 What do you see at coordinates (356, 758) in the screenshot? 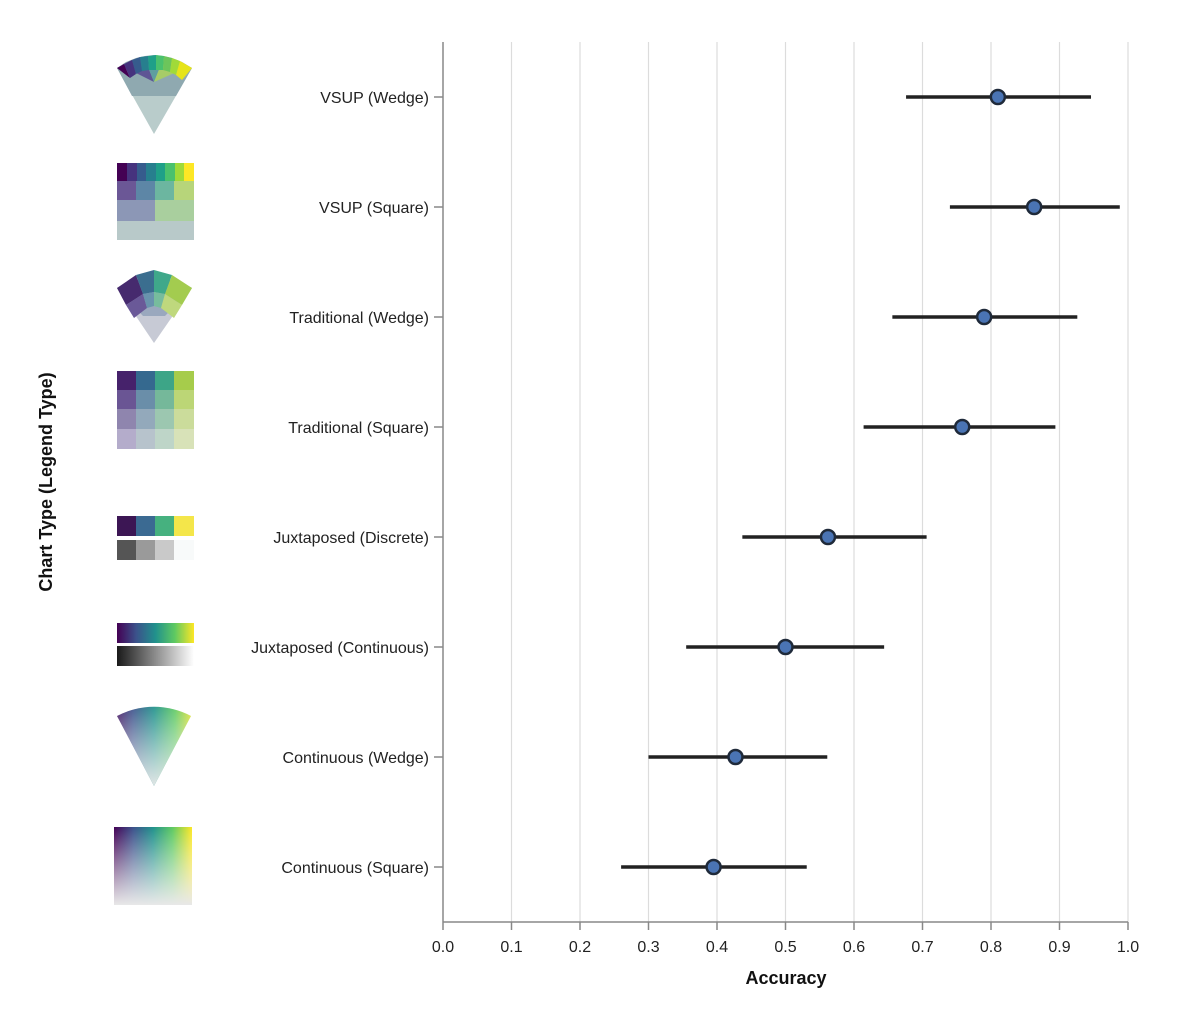
I see `category-label: Continuous (Wedge)` at bounding box center [356, 758].